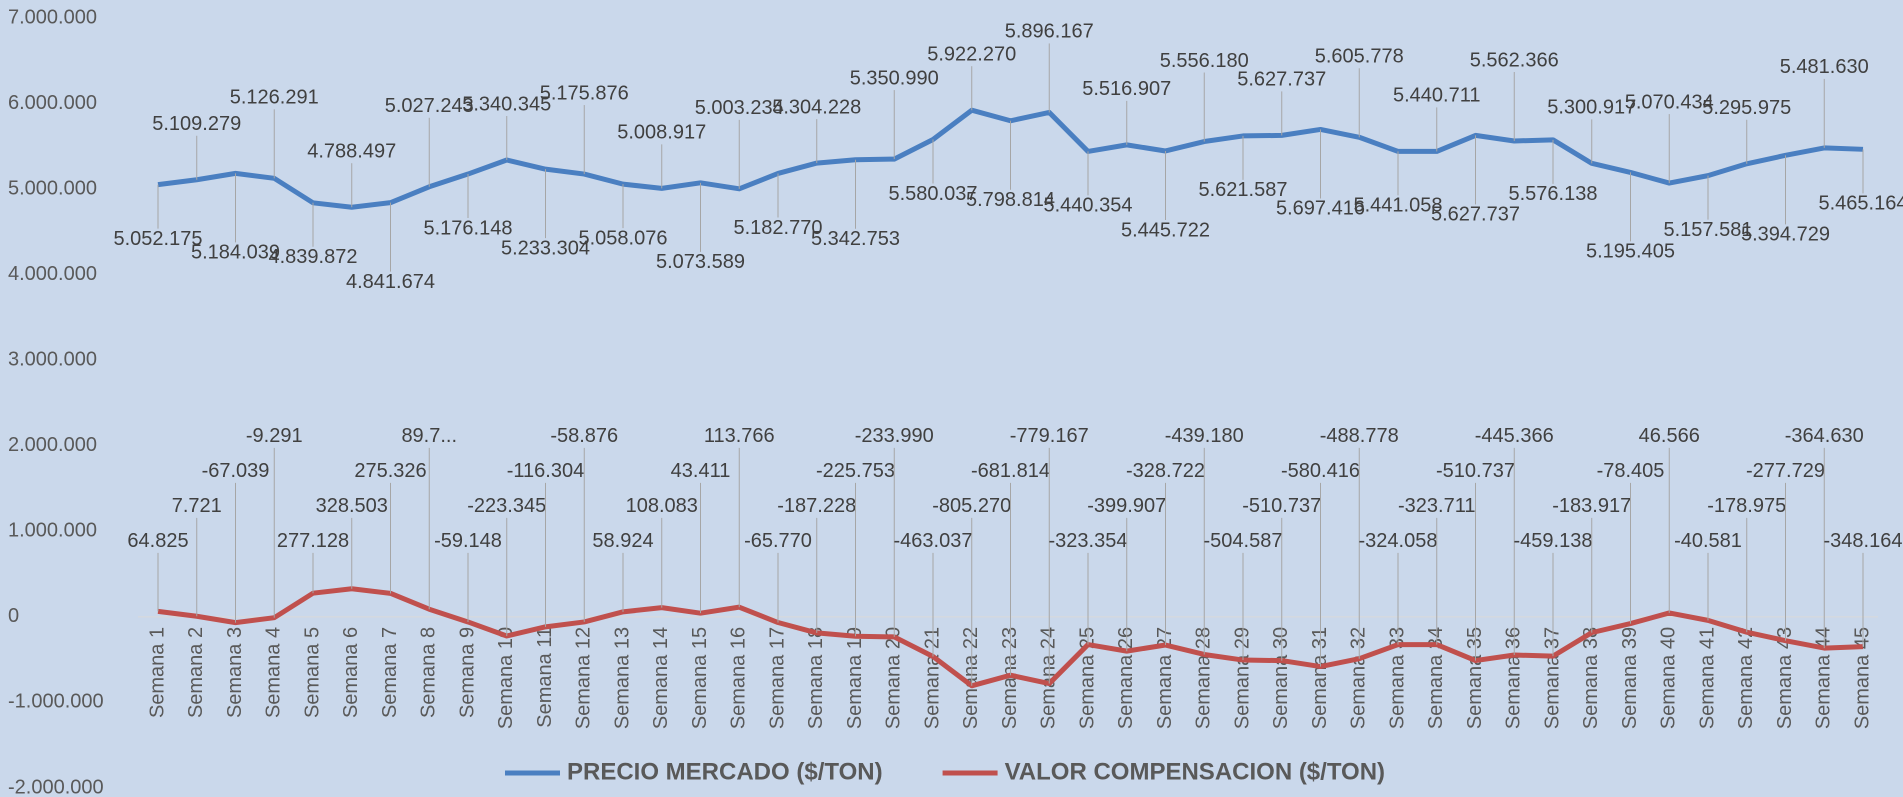 Image resolution: width=1903 pixels, height=797 pixels. What do you see at coordinates (52, 531) in the screenshot?
I see `y-tick-label: 1.000.000` at bounding box center [52, 531].